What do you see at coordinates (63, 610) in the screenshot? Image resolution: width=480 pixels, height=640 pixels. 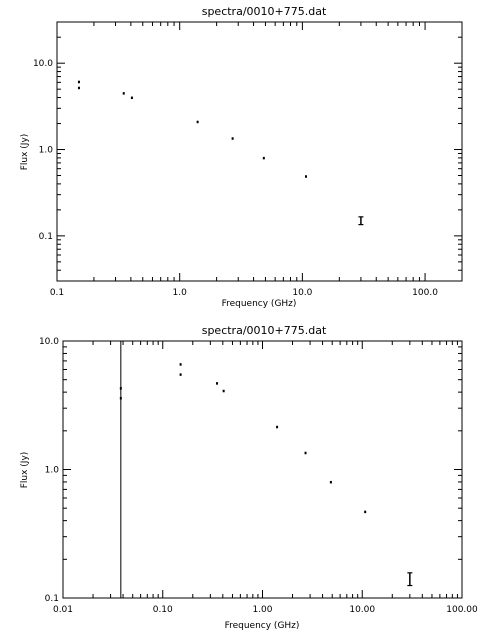 I see `x-tick-label: 0.01` at bounding box center [63, 610].